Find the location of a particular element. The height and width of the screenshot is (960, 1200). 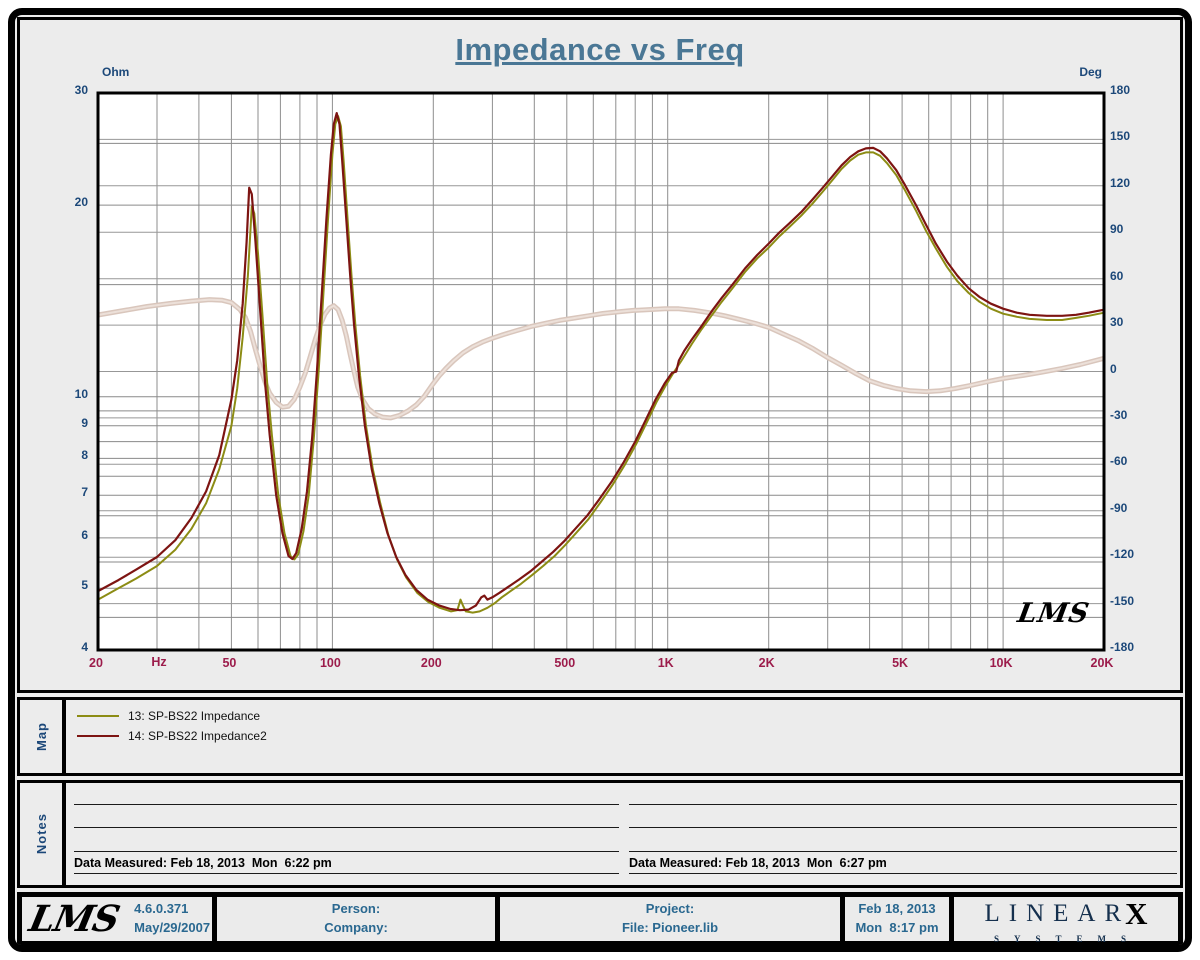

linearx-x-mark: X is located at coordinates (1136, 914).